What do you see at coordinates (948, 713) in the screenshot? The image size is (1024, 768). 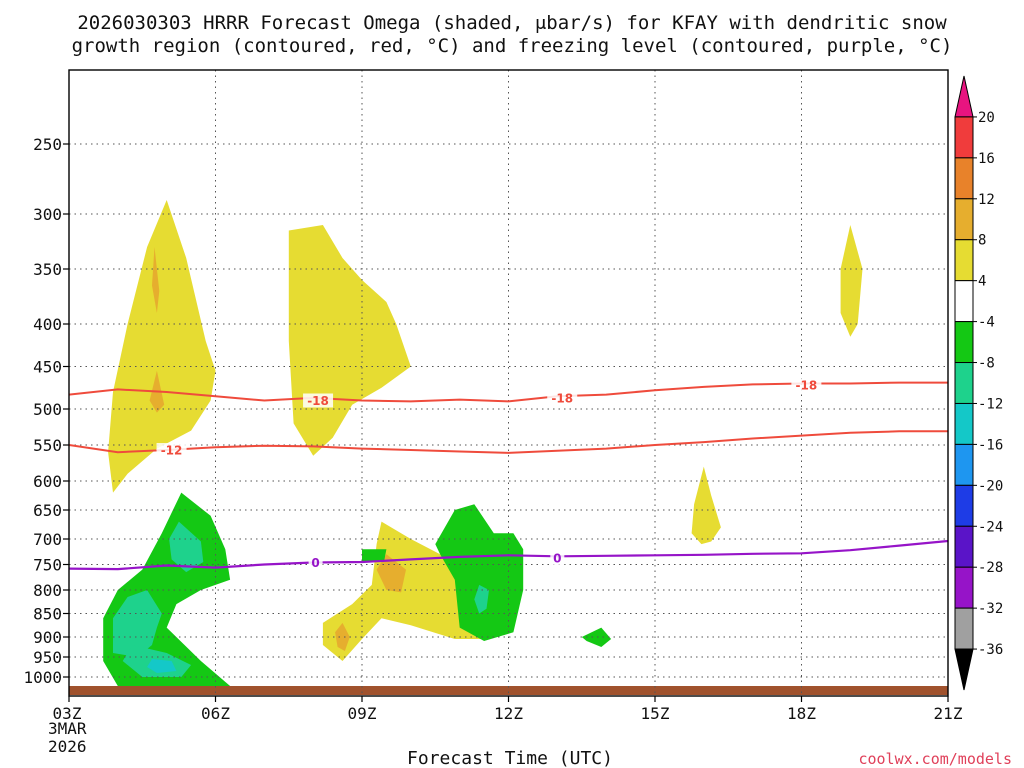 I see `x-tick-label-21Z: 21Z` at bounding box center [948, 713].